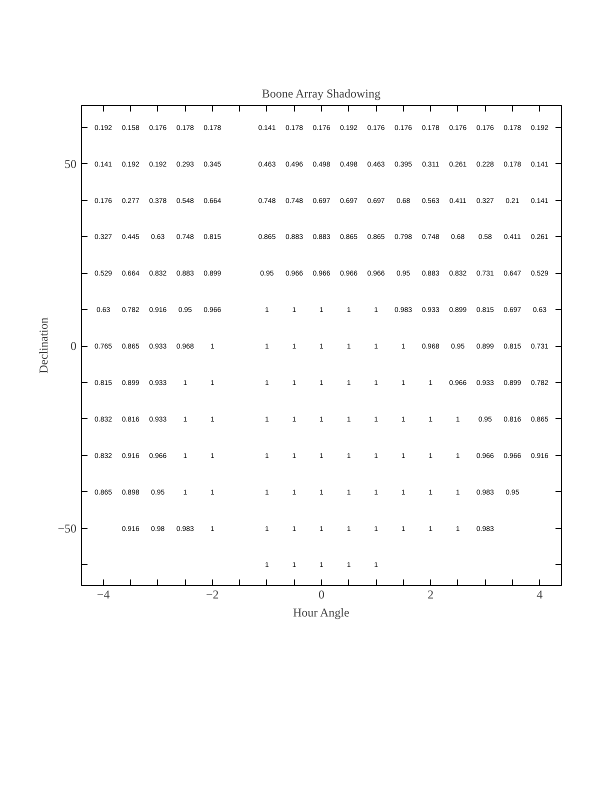 The height and width of the screenshot is (792, 612). Describe the element at coordinates (321, 93) in the screenshot. I see `chart-title: Boone Array Shadowing` at that location.